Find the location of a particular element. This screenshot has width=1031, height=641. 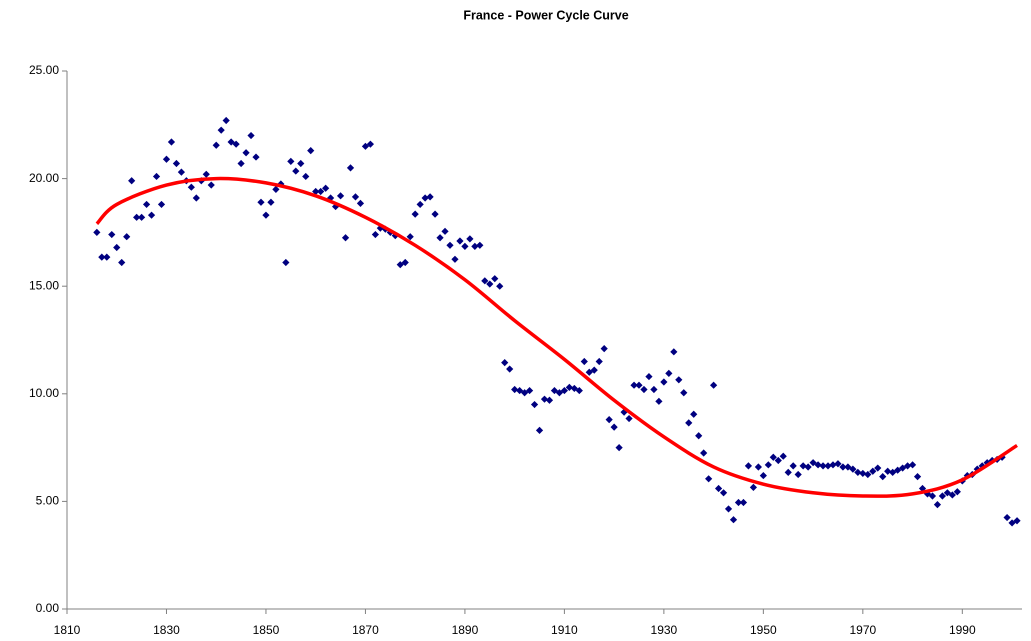

x-tick-label: 1870 is located at coordinates (365, 630).